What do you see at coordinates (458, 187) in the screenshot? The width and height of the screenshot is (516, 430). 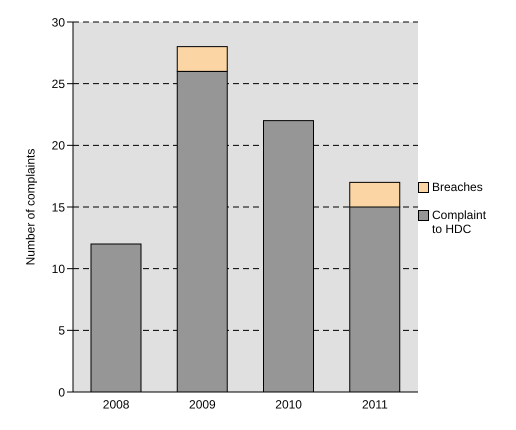 I see `legend-label: Breaches` at bounding box center [458, 187].